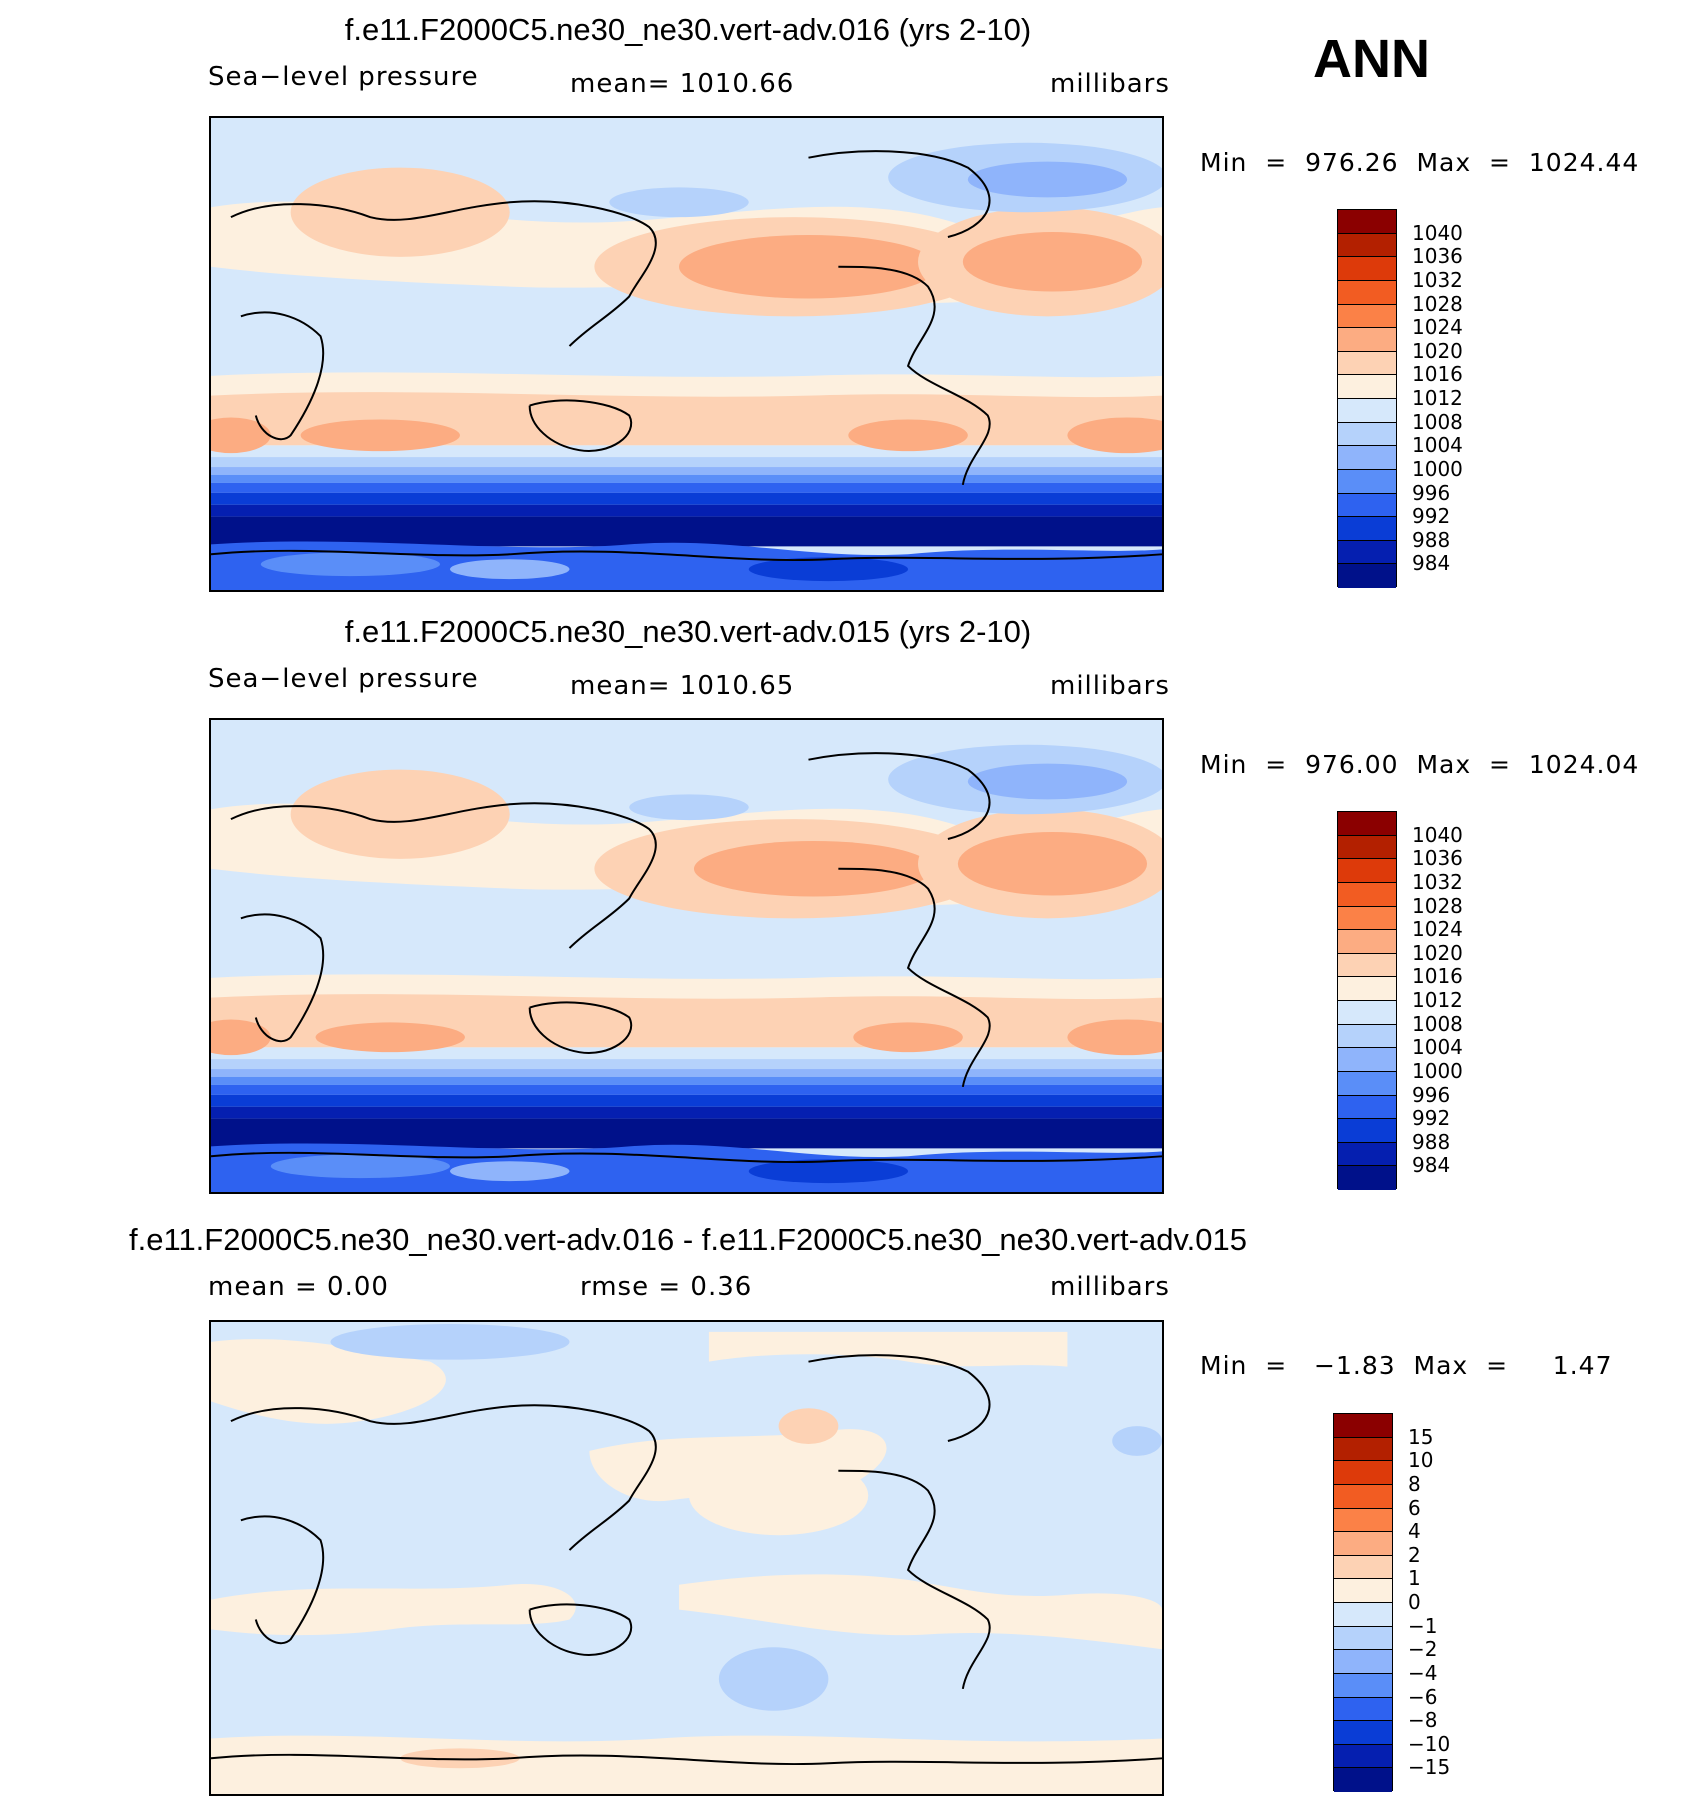  I want to click on panel2-mean: mean= 1010.65, so click(682, 686).